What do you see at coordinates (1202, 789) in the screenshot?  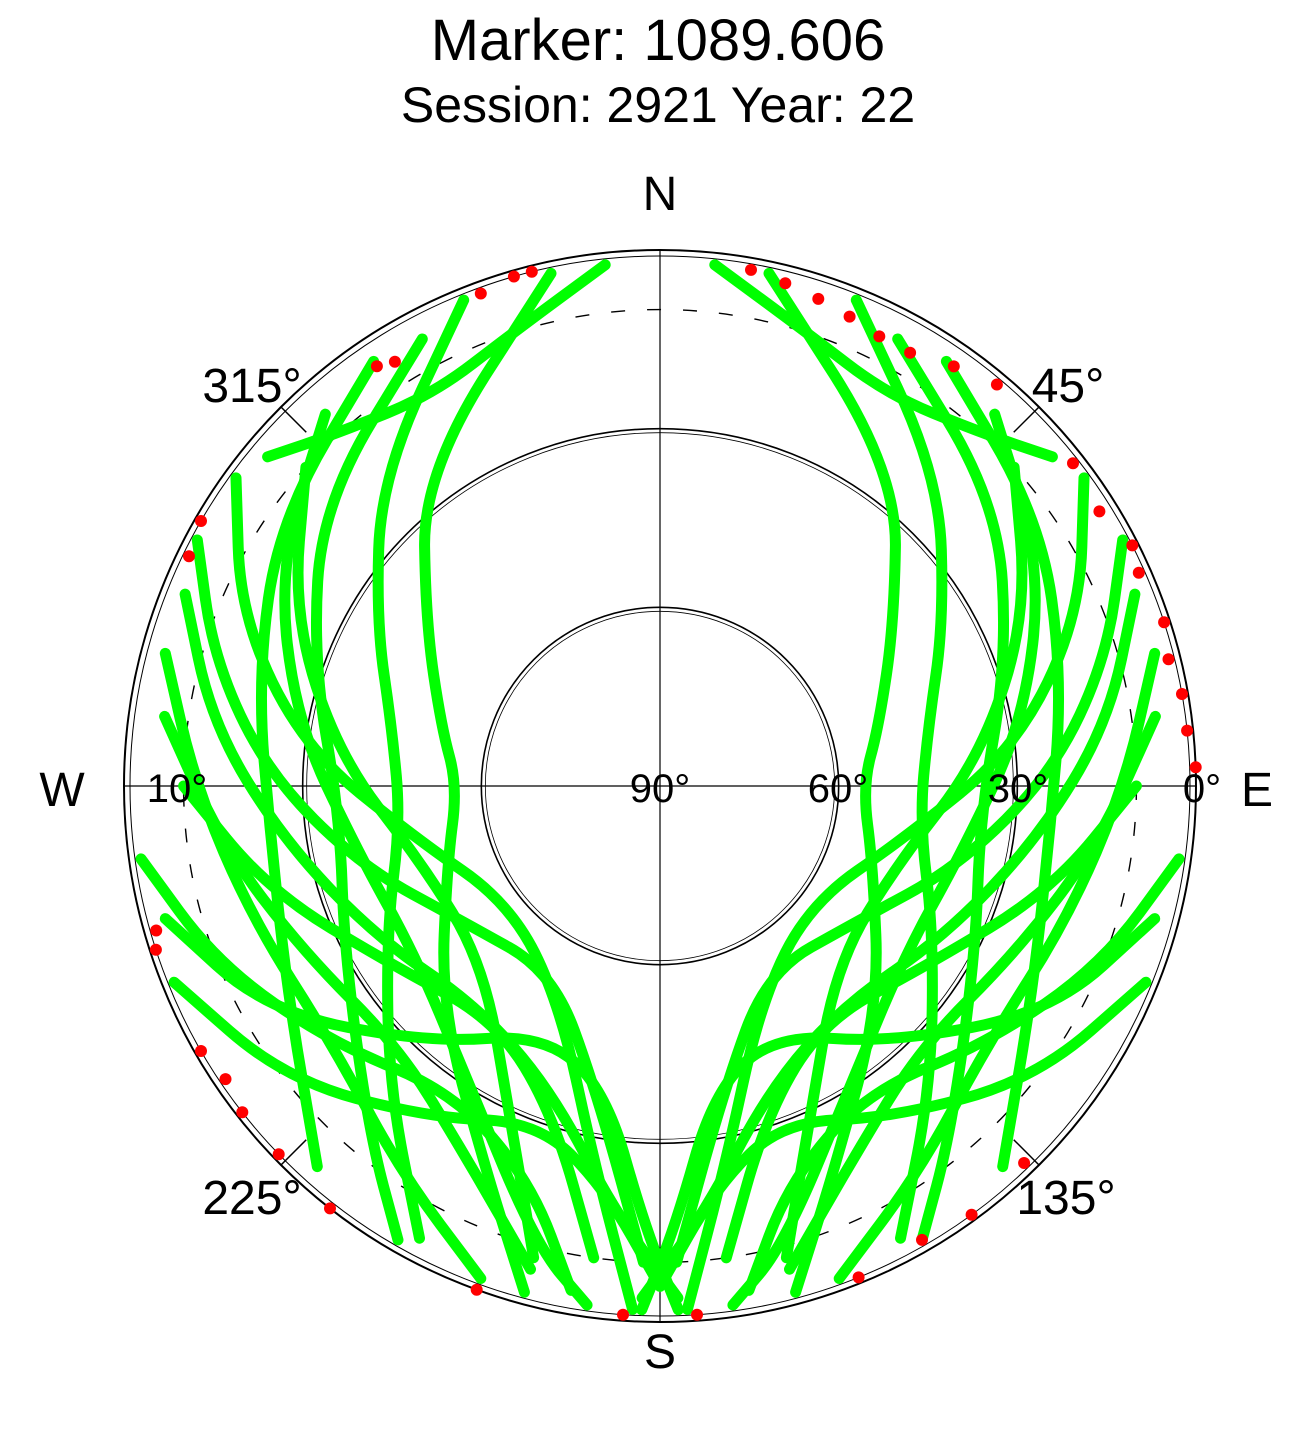 I see `elevation-0-label: 0°` at bounding box center [1202, 789].